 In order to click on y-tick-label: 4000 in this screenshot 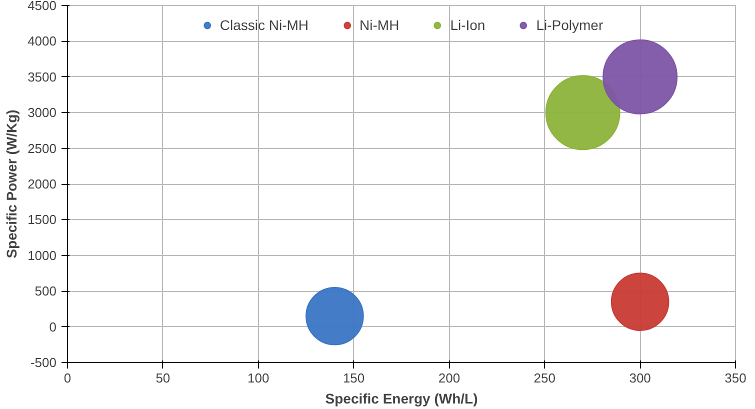, I will do `click(42, 41)`.